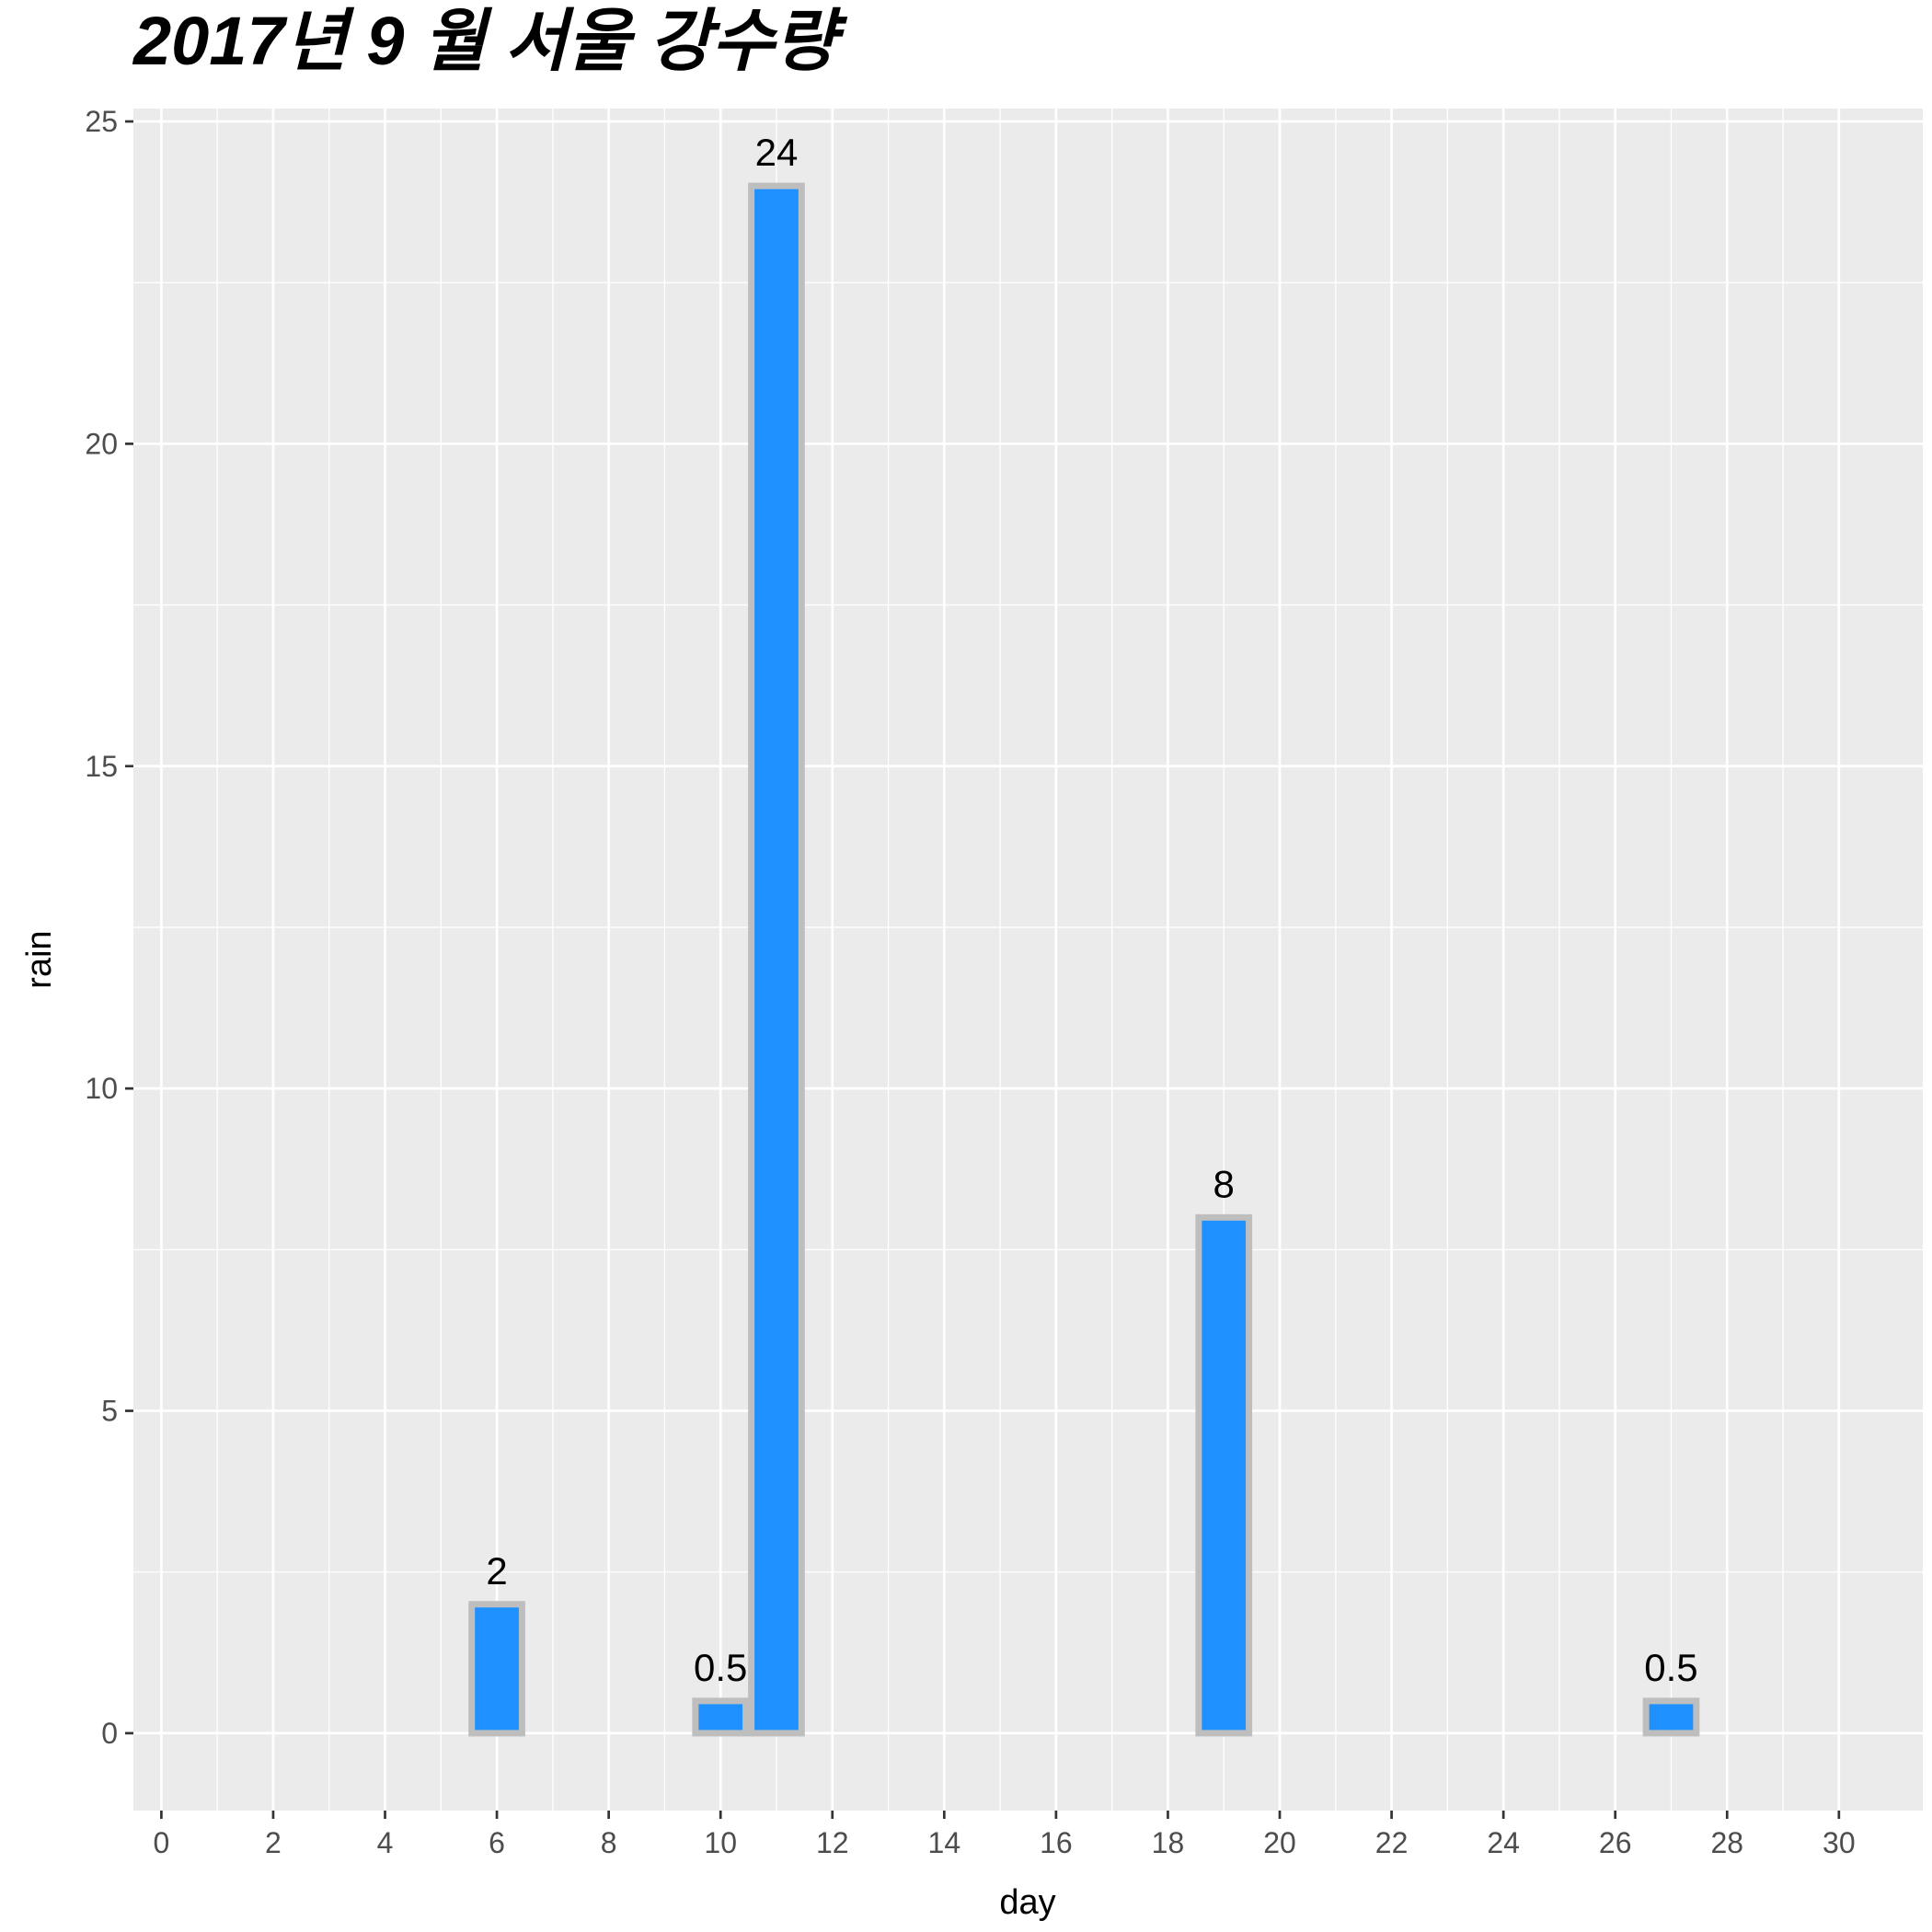 This screenshot has height=1932, width=1932. Describe the element at coordinates (101, 121) in the screenshot. I see `y-tick-label: 25` at that location.